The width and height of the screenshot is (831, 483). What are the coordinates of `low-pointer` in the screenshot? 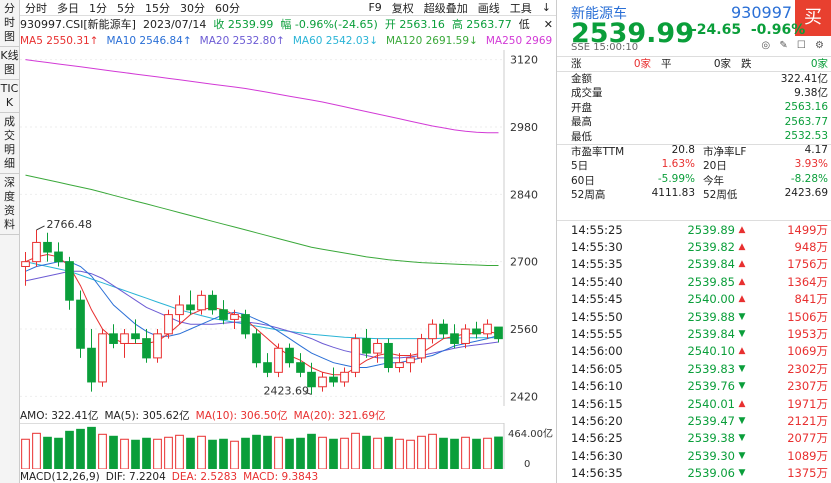 It's located at (308, 393).